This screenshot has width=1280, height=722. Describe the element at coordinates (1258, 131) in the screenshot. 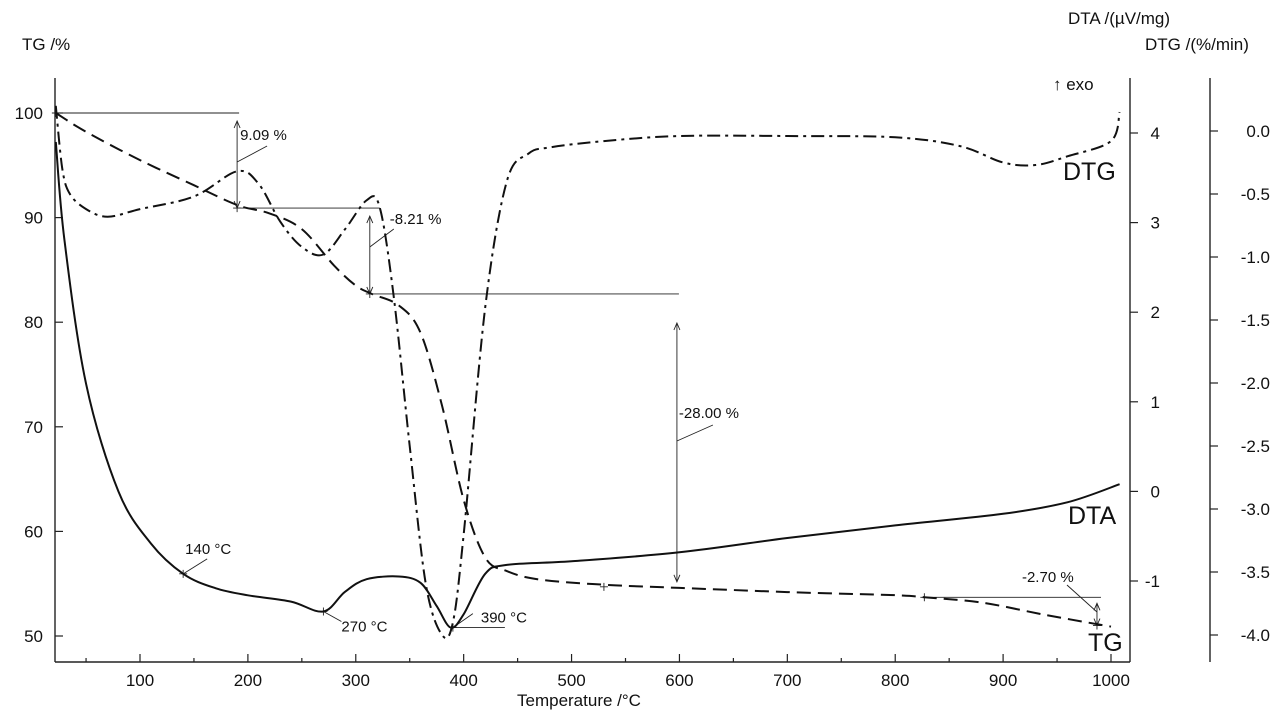

I see `dtg-tick-label-0.0: 0.0` at that location.